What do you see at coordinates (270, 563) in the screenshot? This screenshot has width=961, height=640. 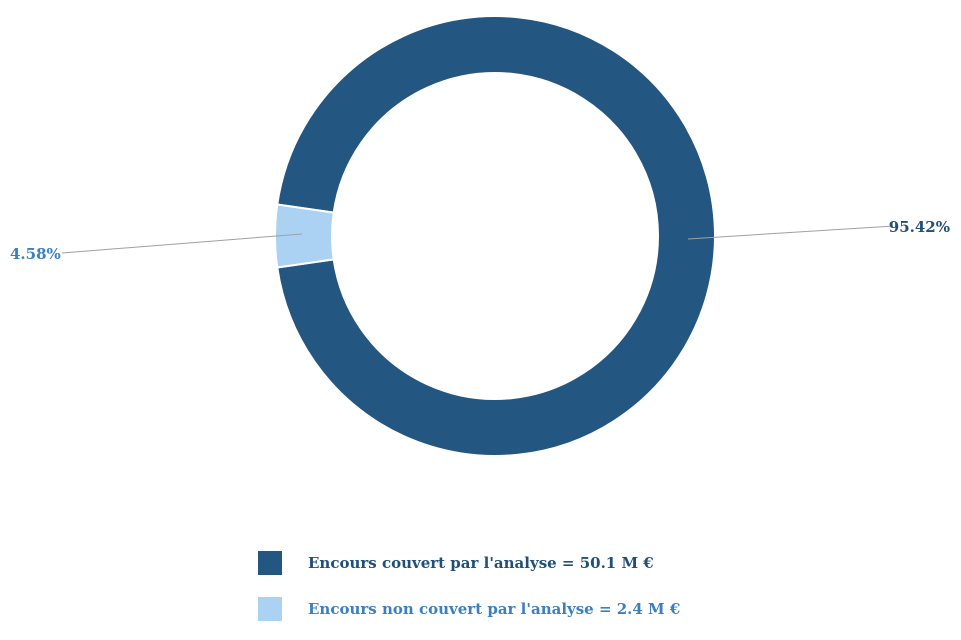 I see `legend-swatch-covered` at bounding box center [270, 563].